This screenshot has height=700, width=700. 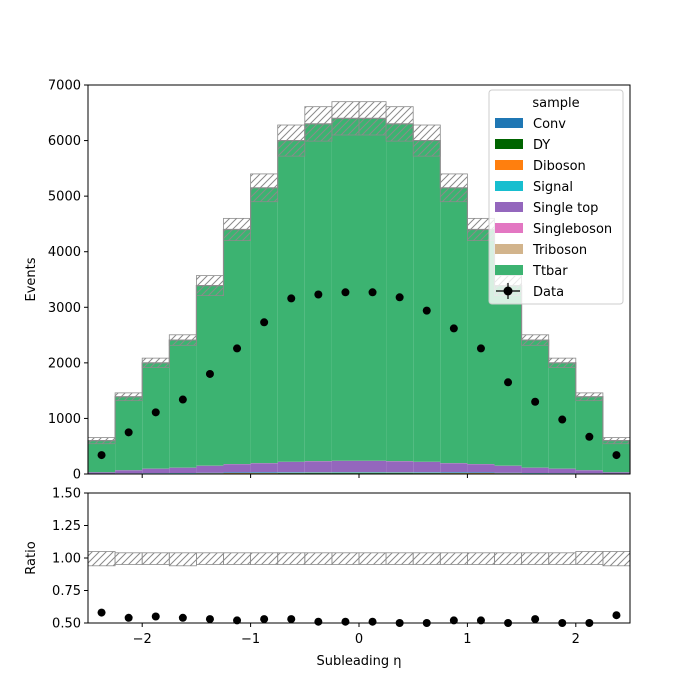 I want to click on legend-item-diboson: Diboson, so click(x=540, y=166).